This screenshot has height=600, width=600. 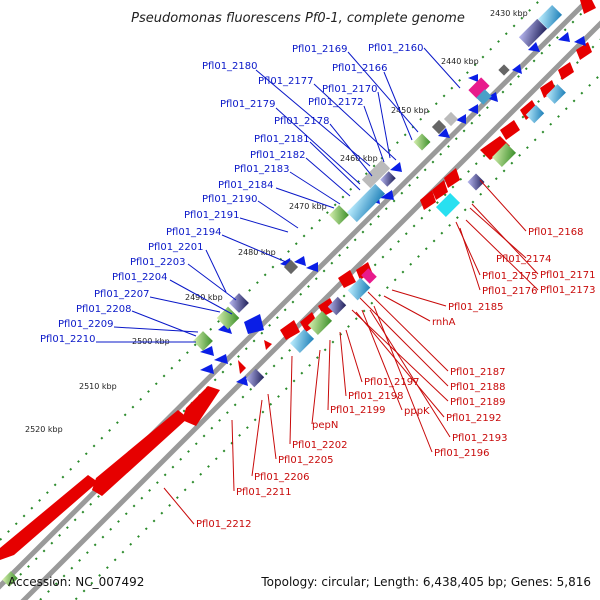 What do you see at coordinates (262, 169) in the screenshot?
I see `gene-label: Pfl01_2183` at bounding box center [262, 169].